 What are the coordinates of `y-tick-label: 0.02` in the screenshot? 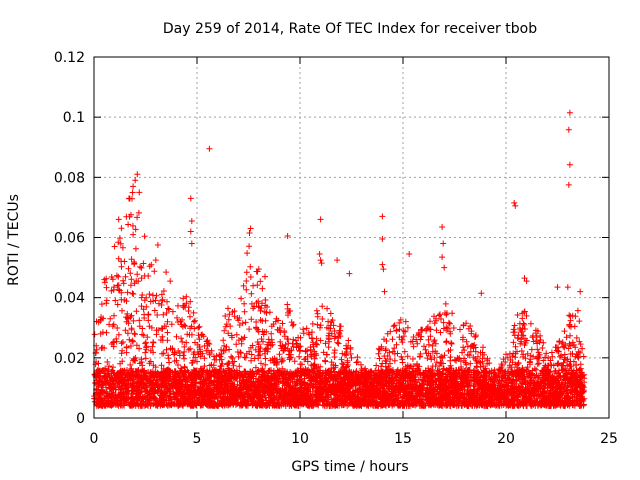 It's located at (69, 359).